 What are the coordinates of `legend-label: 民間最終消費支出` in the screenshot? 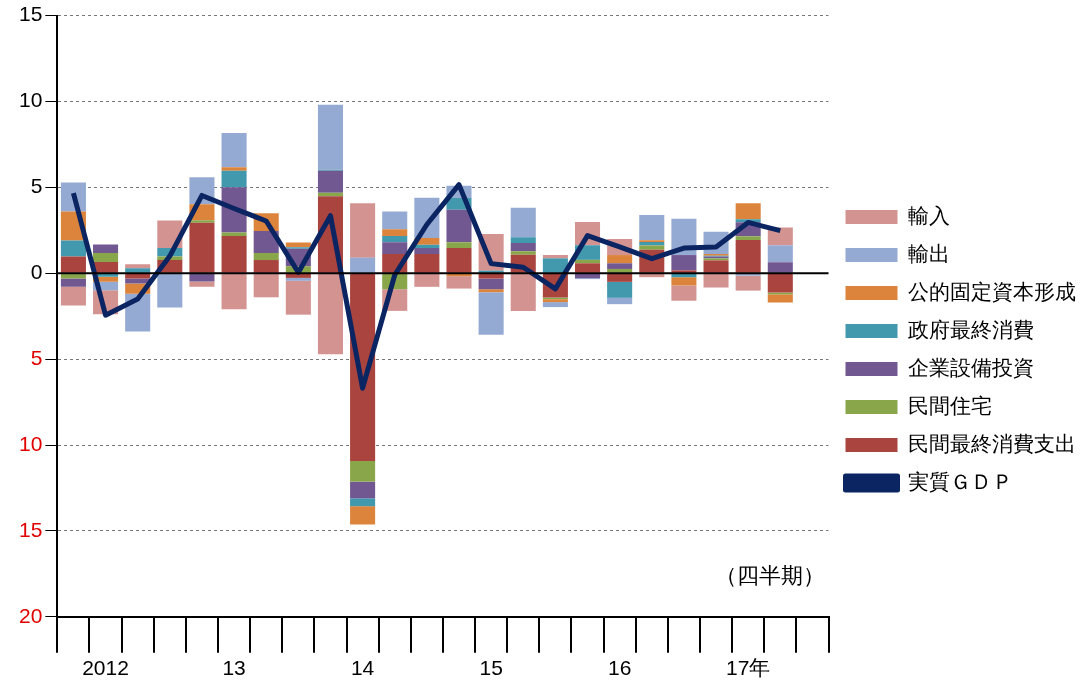 It's located at (992, 443).